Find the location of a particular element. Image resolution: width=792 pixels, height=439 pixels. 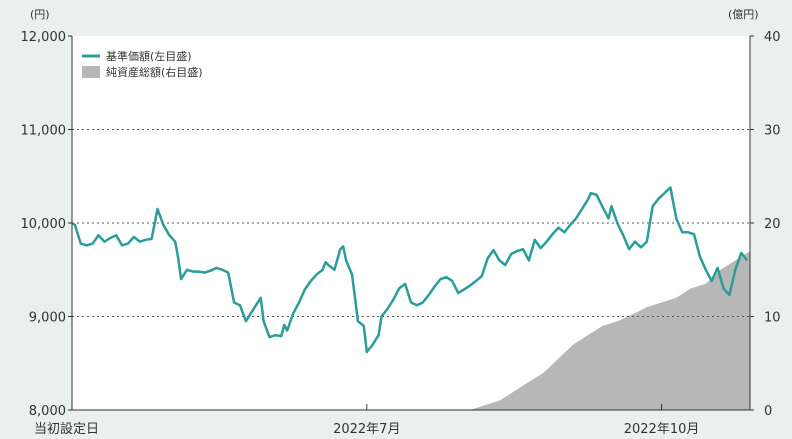

right-tick-label: 0 is located at coordinates (768, 411).